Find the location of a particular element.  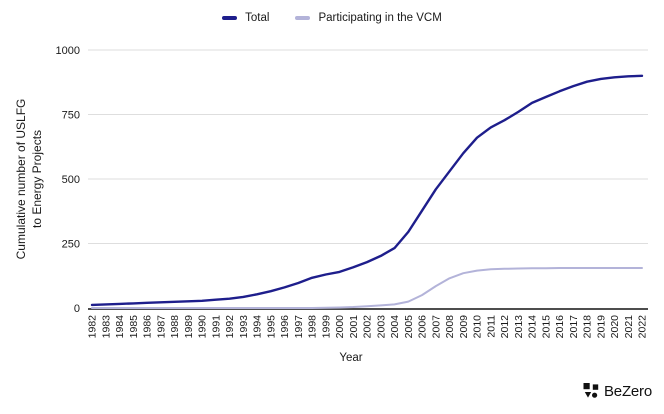

x-tick-label-2015: 2015 is located at coordinates (546, 327).